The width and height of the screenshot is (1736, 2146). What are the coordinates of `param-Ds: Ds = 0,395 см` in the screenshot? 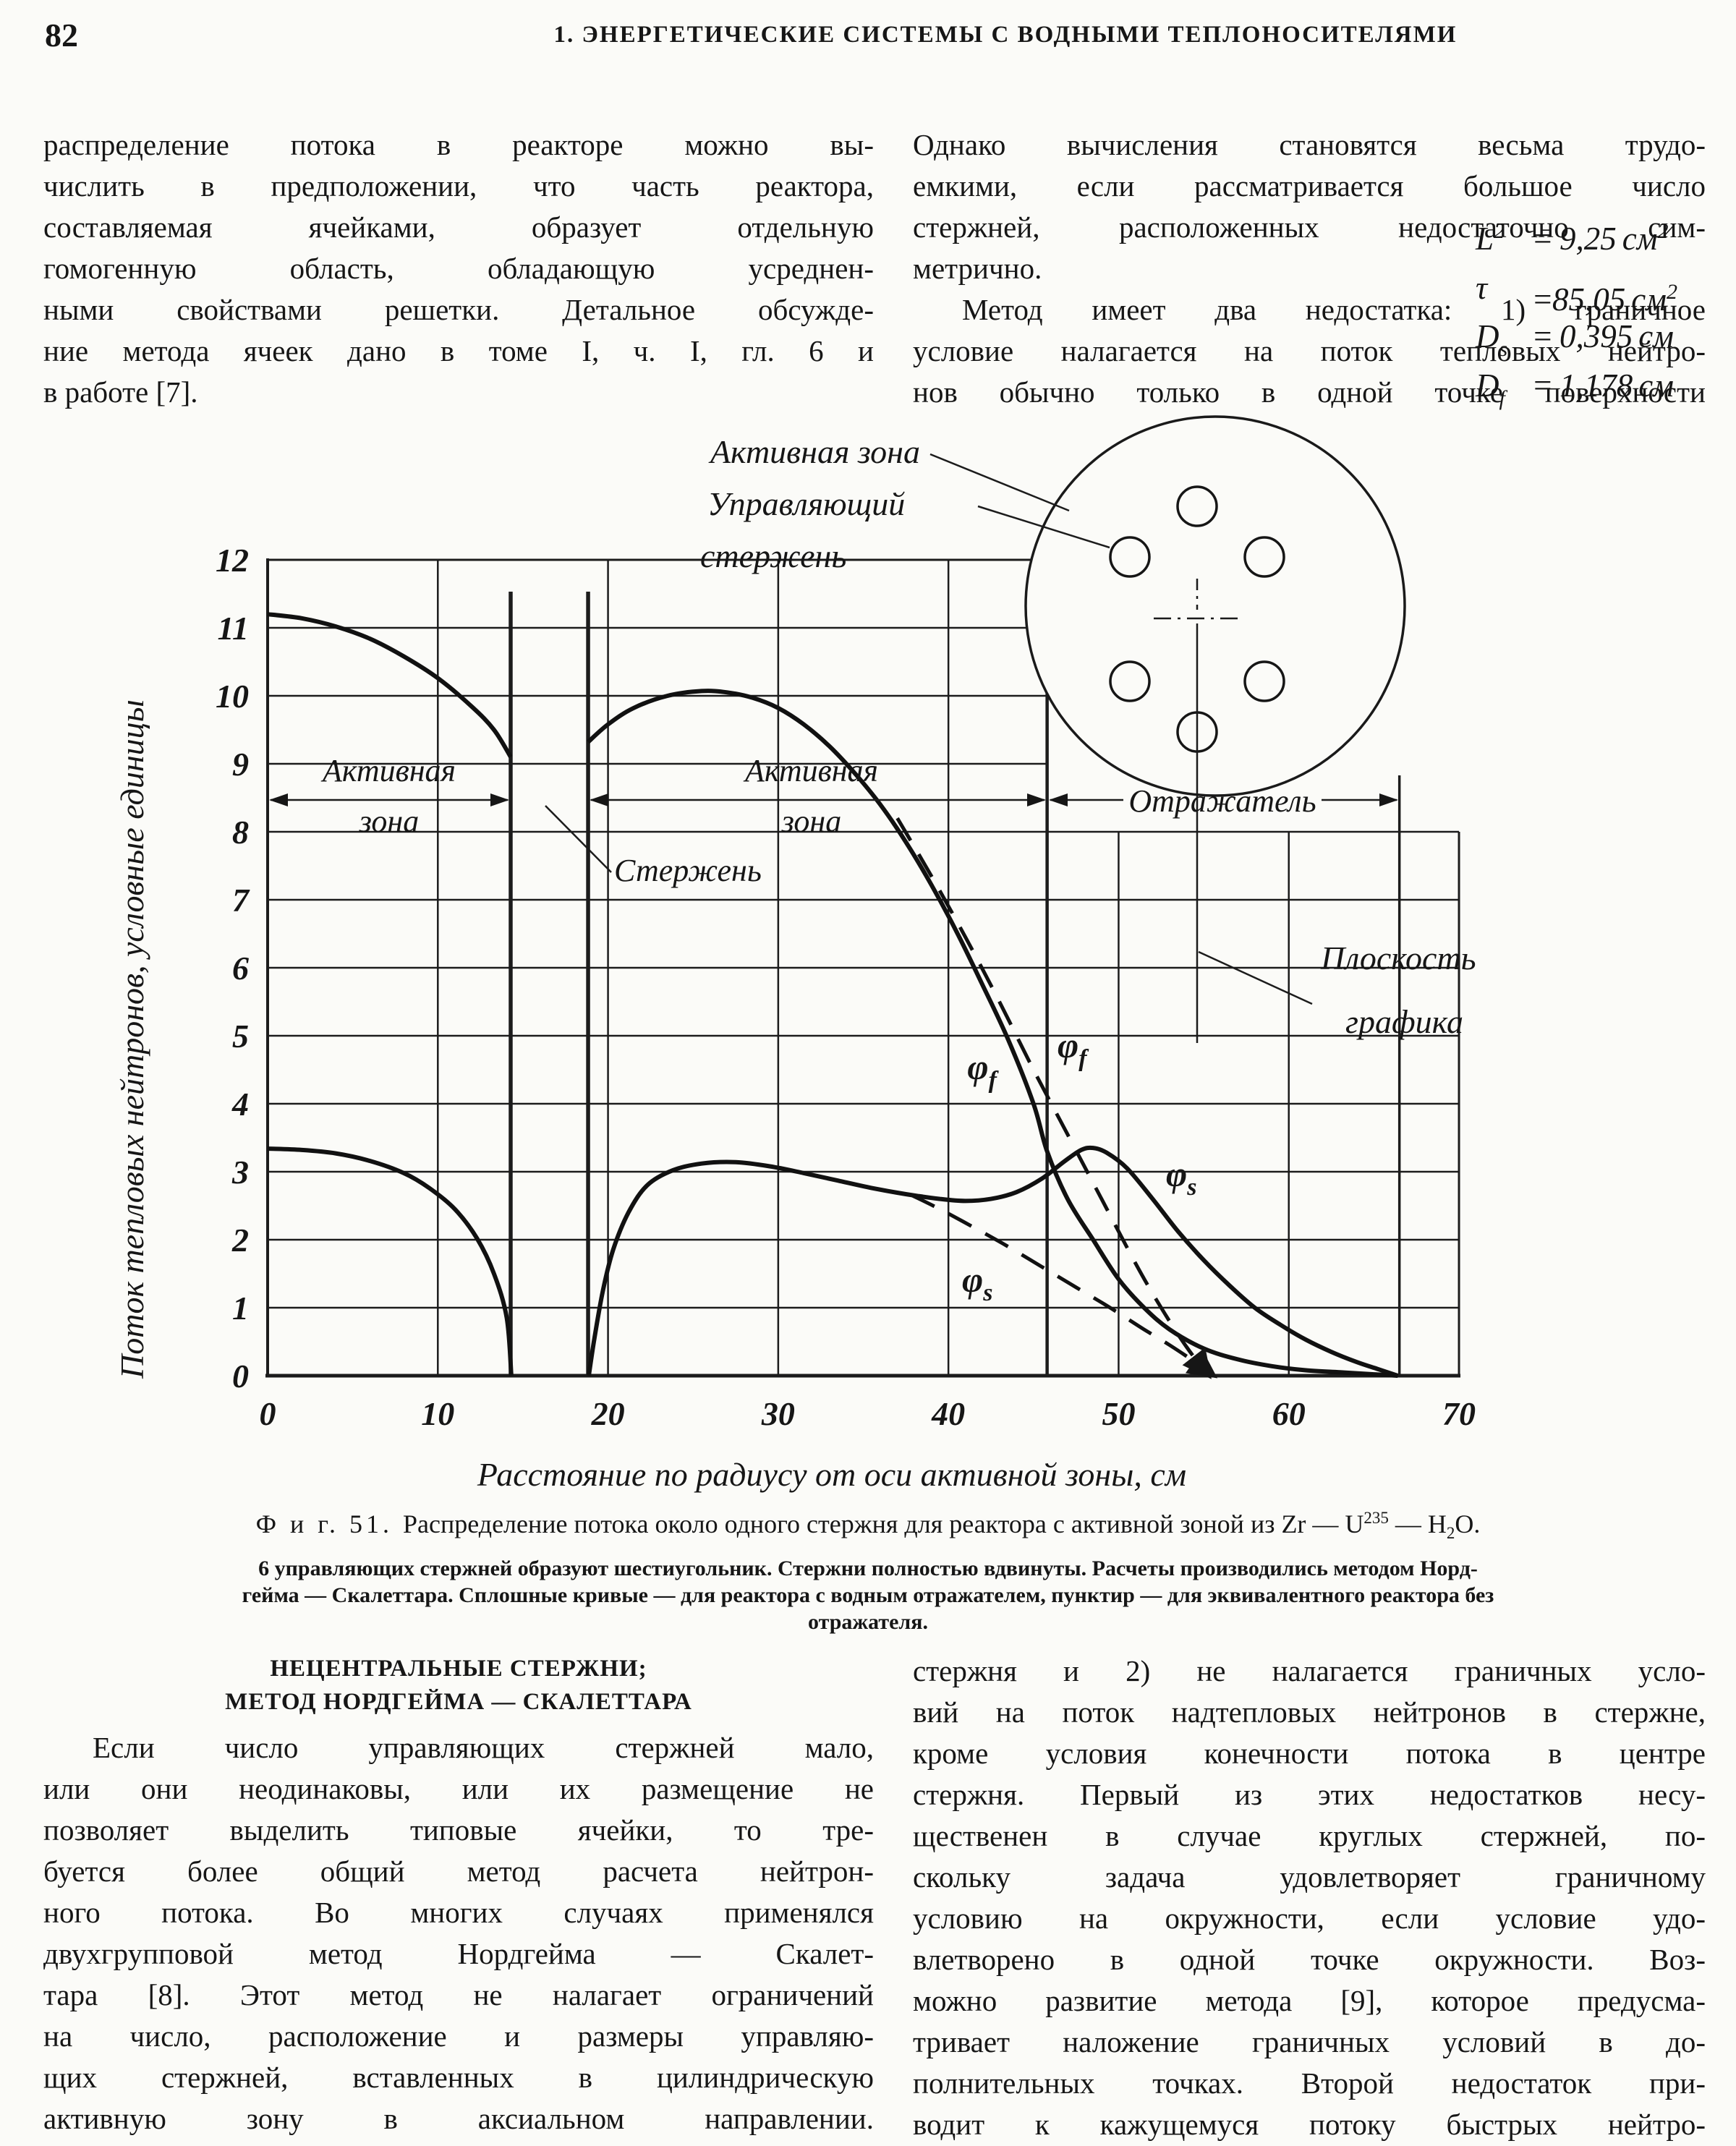 It's located at (1574, 339).